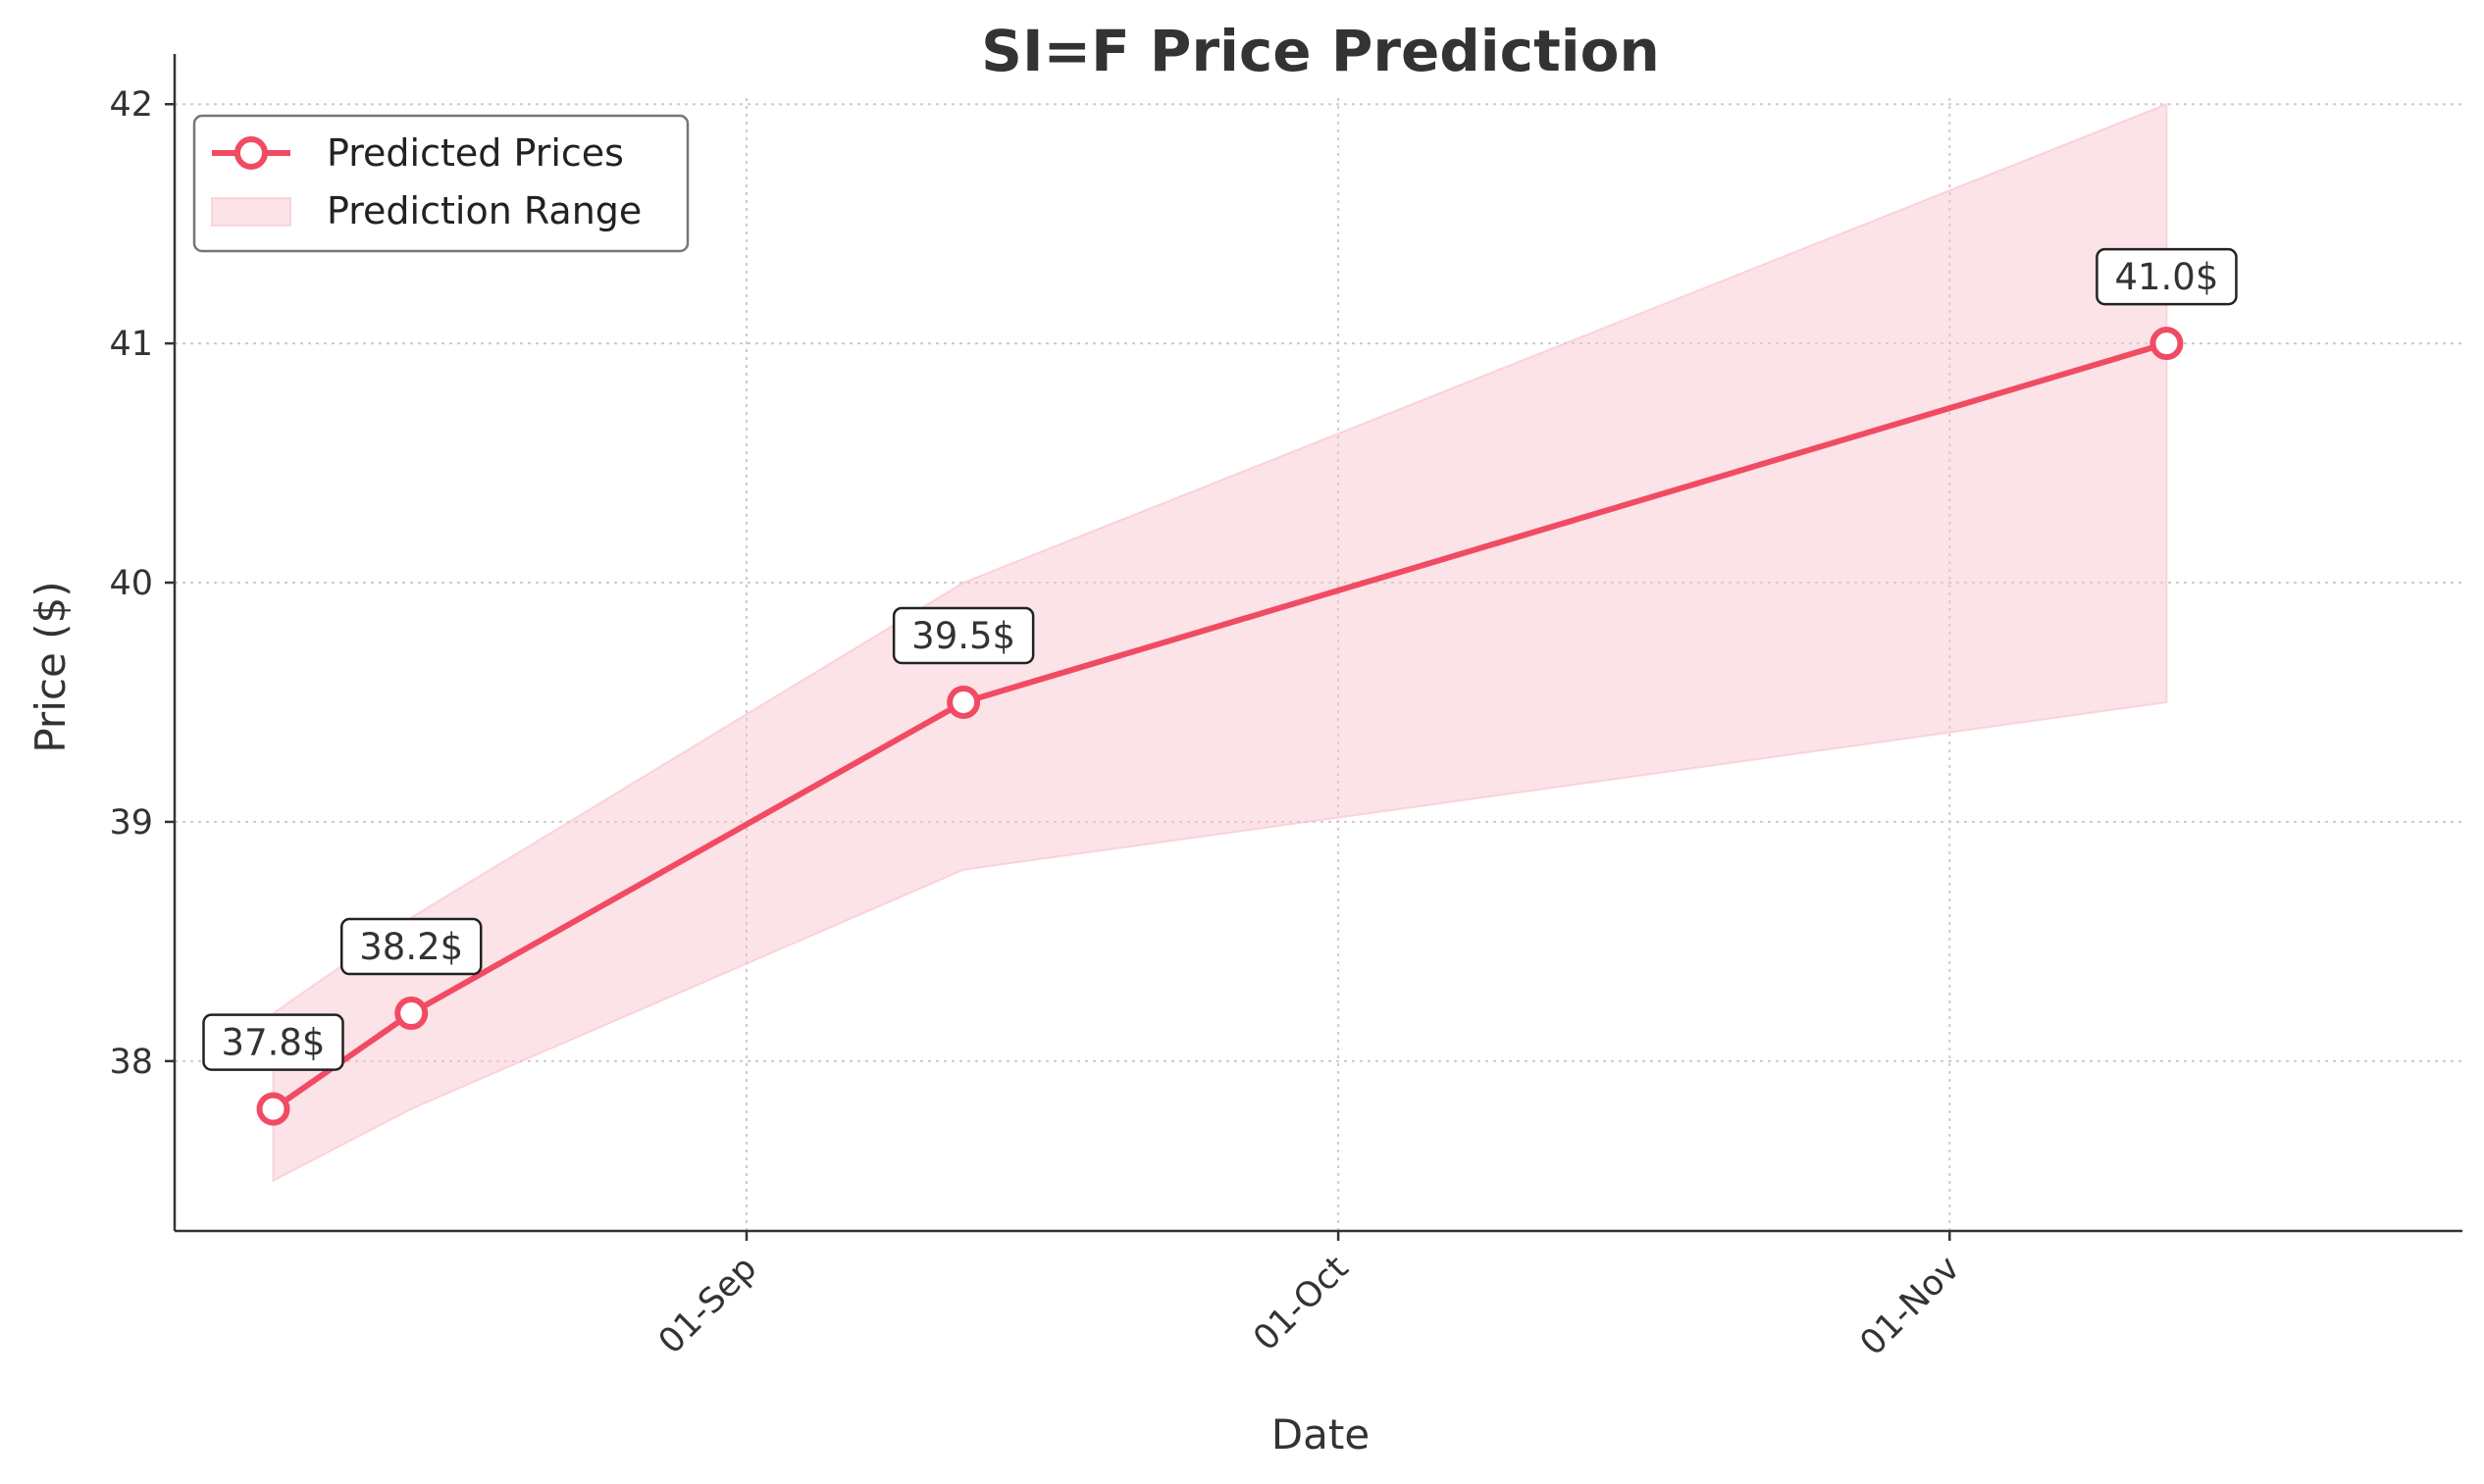  Describe the element at coordinates (1301, 1303) in the screenshot. I see `x-tick-label: 01-Oct` at that location.